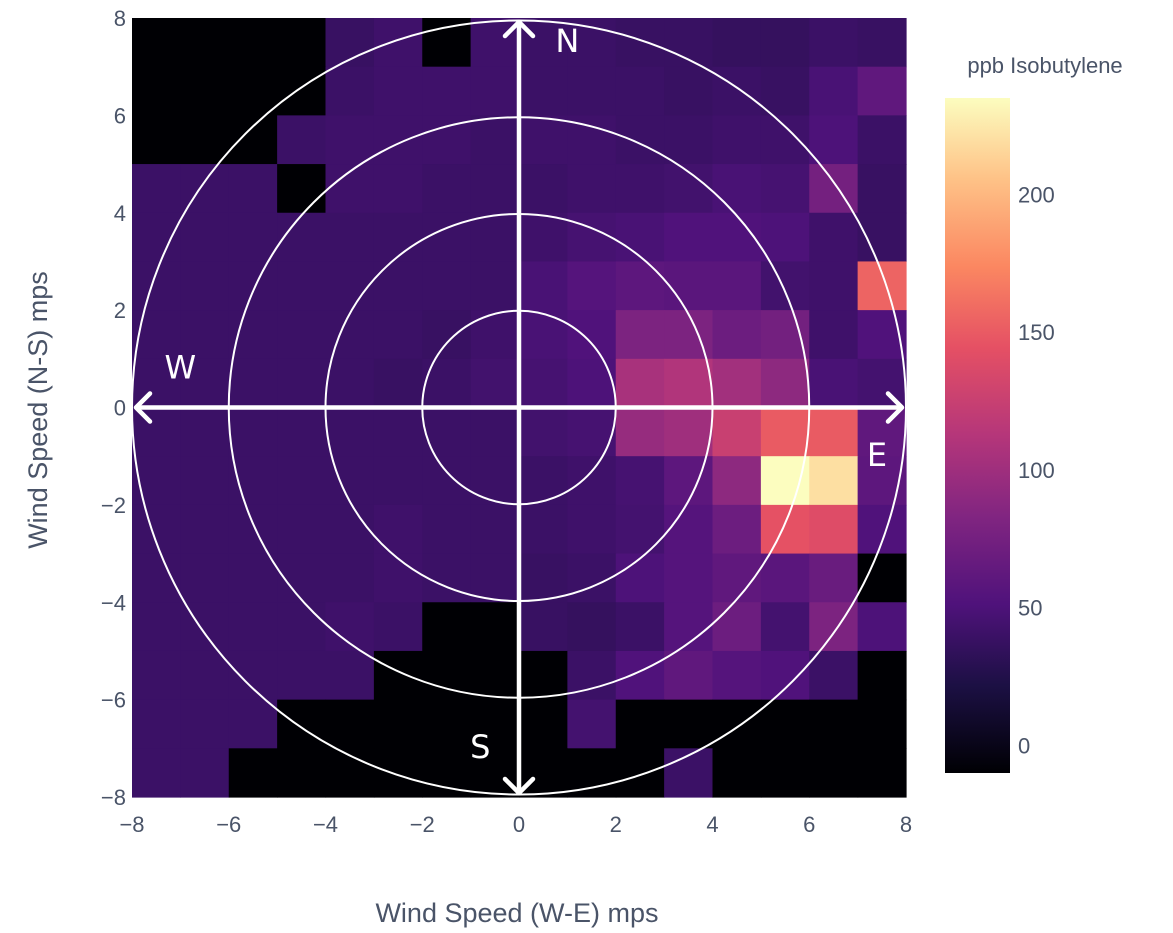  I want to click on compass-label-n: N, so click(567, 41).